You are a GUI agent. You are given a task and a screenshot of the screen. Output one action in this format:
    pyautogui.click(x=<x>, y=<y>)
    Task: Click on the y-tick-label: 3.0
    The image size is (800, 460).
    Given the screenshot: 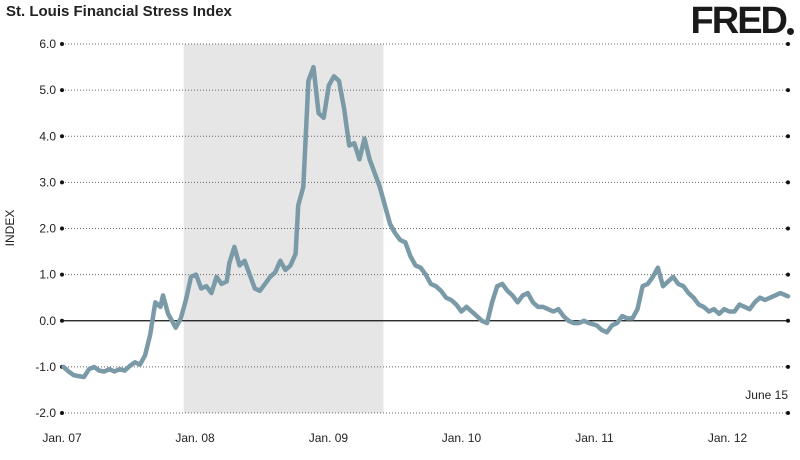 What is the action you would take?
    pyautogui.click(x=47, y=182)
    